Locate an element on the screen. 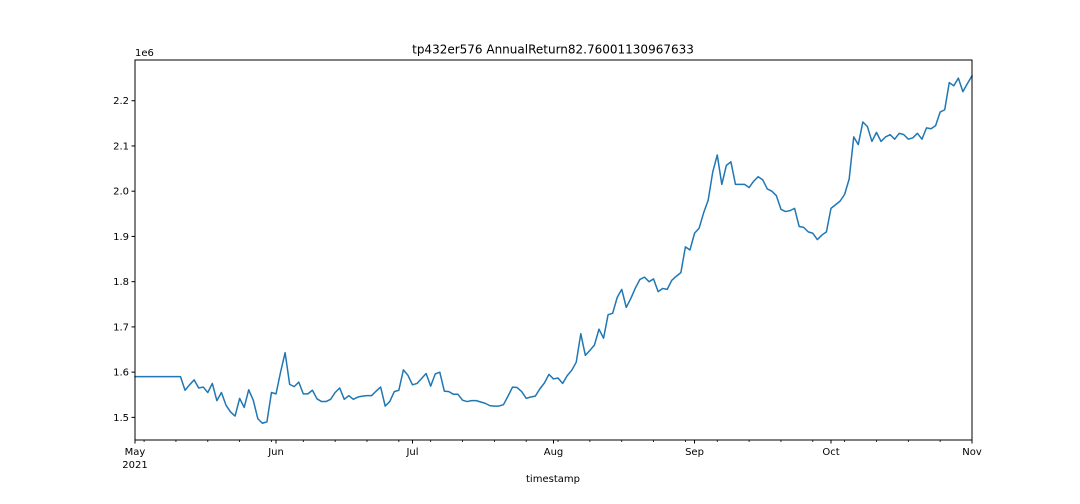 Image resolution: width=1080 pixels, height=504 pixels. y-tick-label: 1.5 is located at coordinates (121, 418).